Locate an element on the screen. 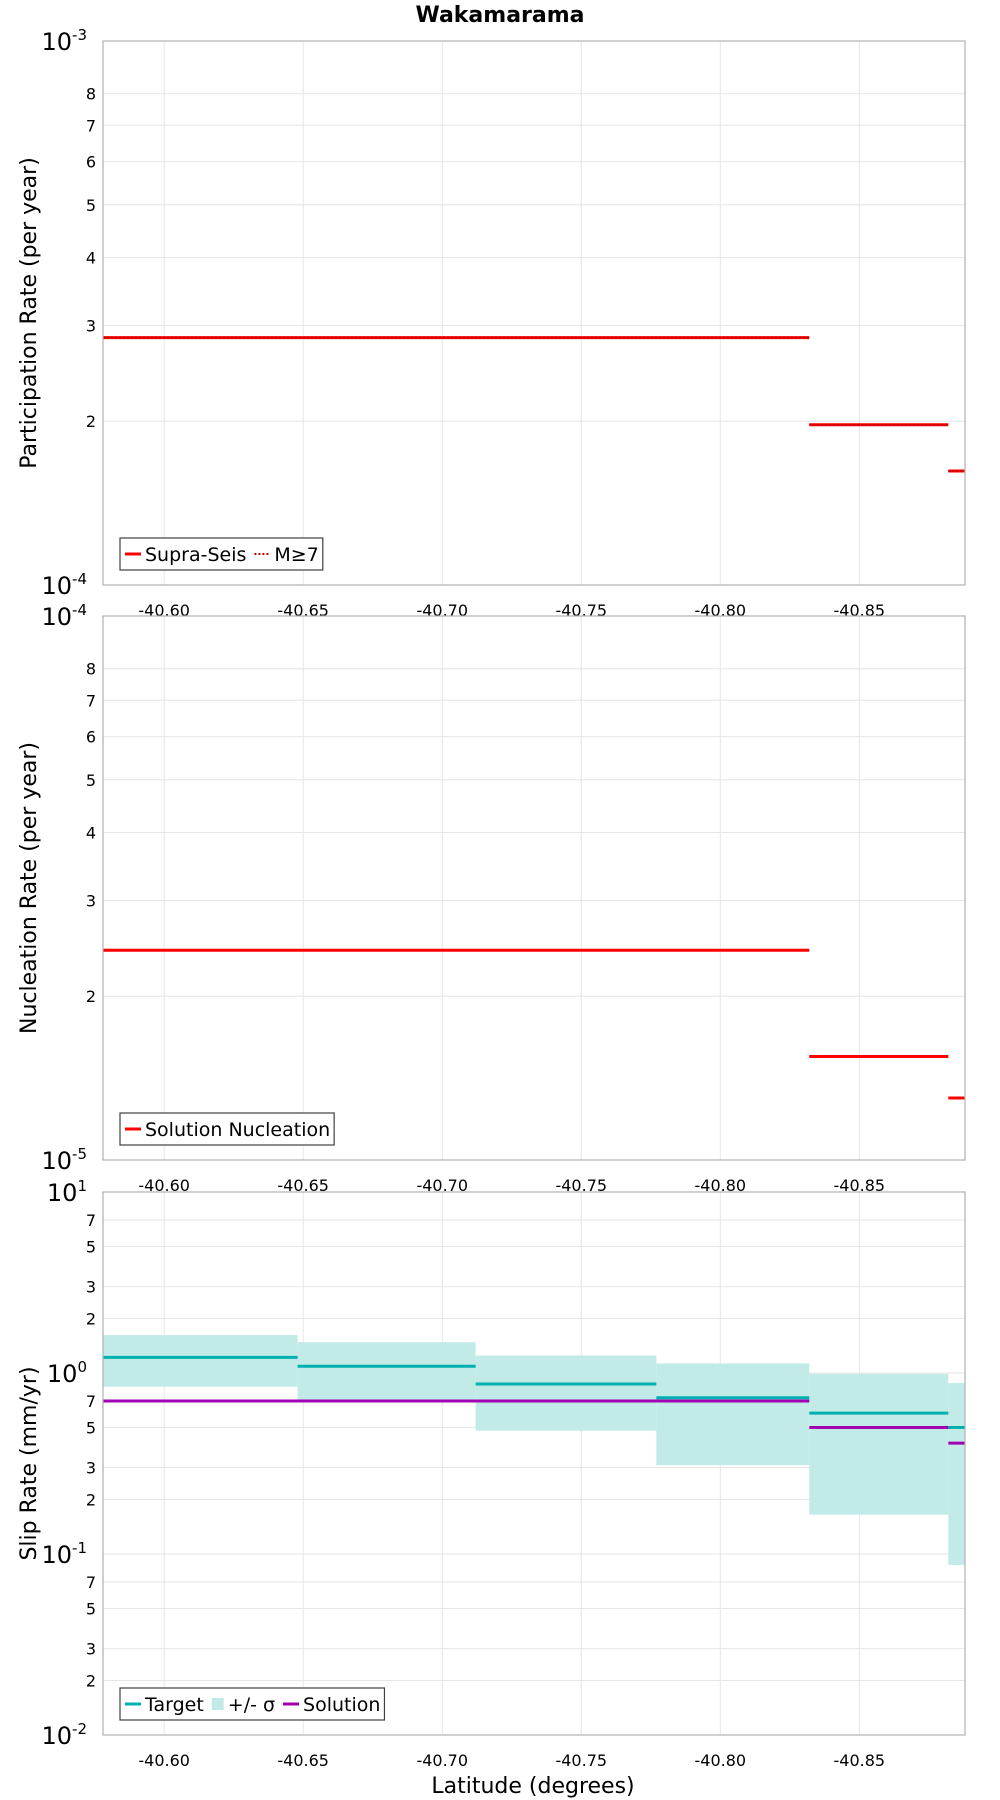 The width and height of the screenshot is (1000, 1800). y-tick-label-major: 10⁻¹ is located at coordinates (64, 1554).